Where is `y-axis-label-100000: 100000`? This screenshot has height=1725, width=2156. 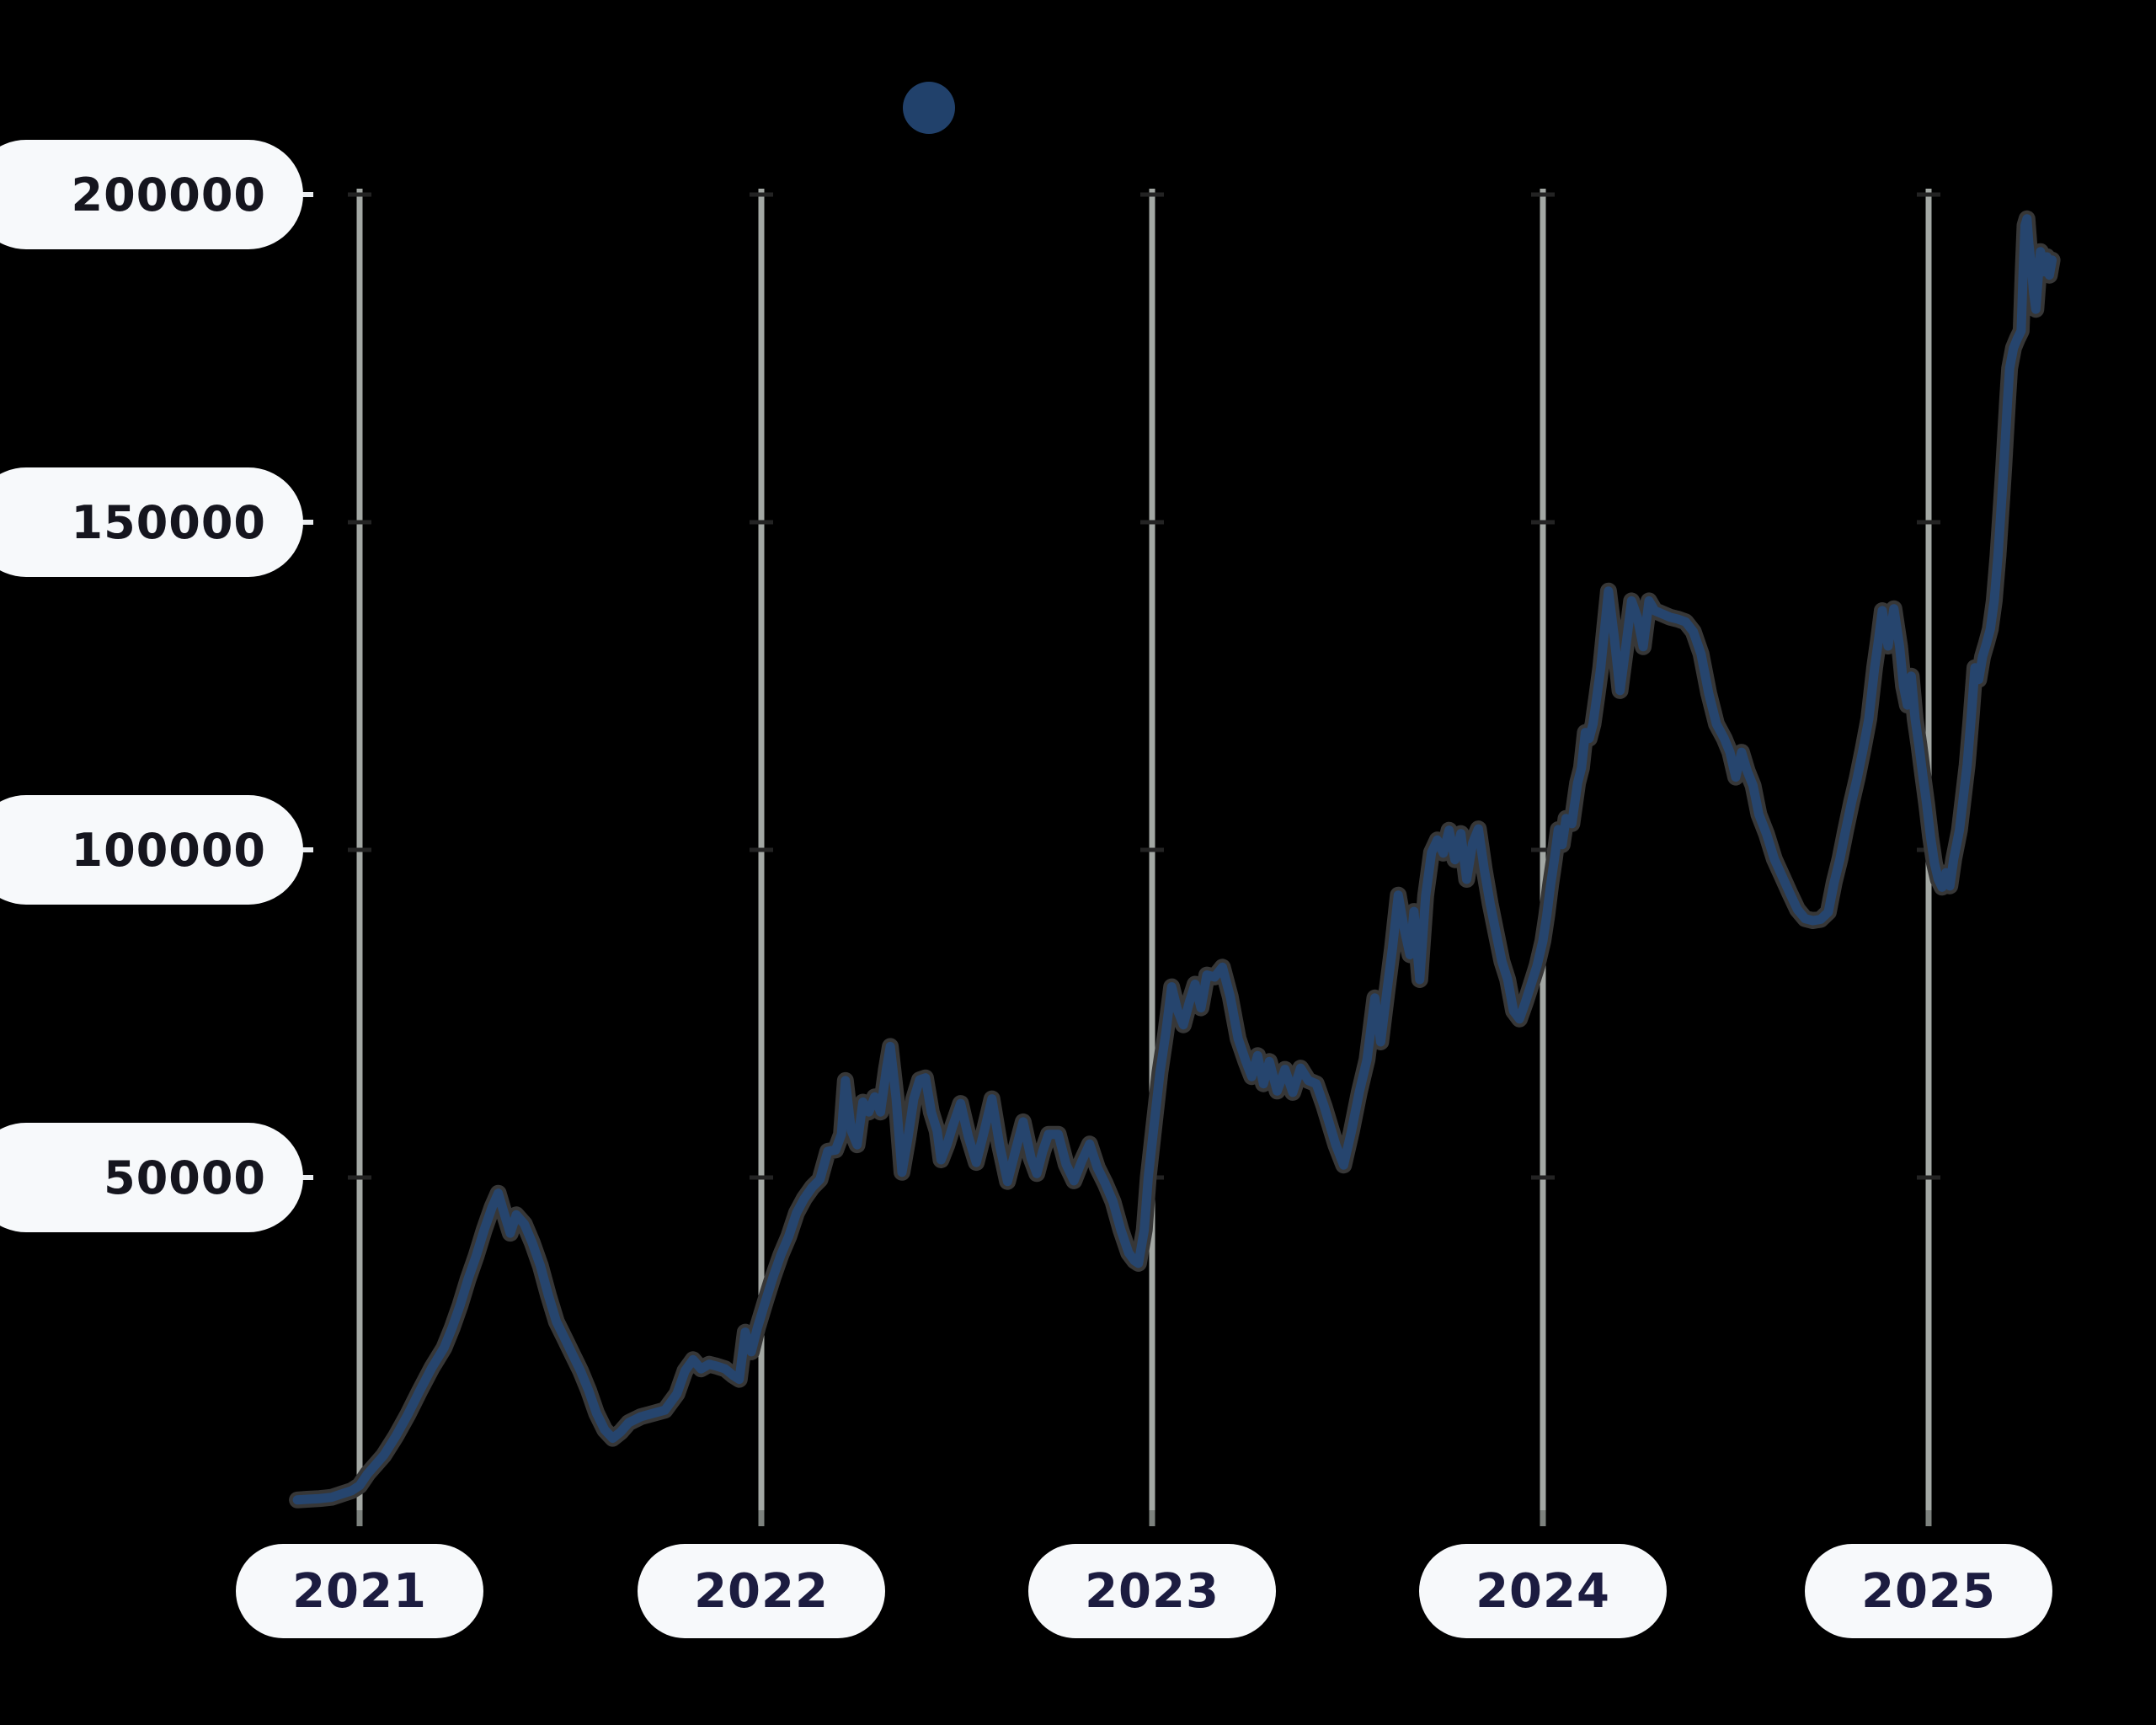
y-axis-label-100000: 100000 is located at coordinates (151, 850).